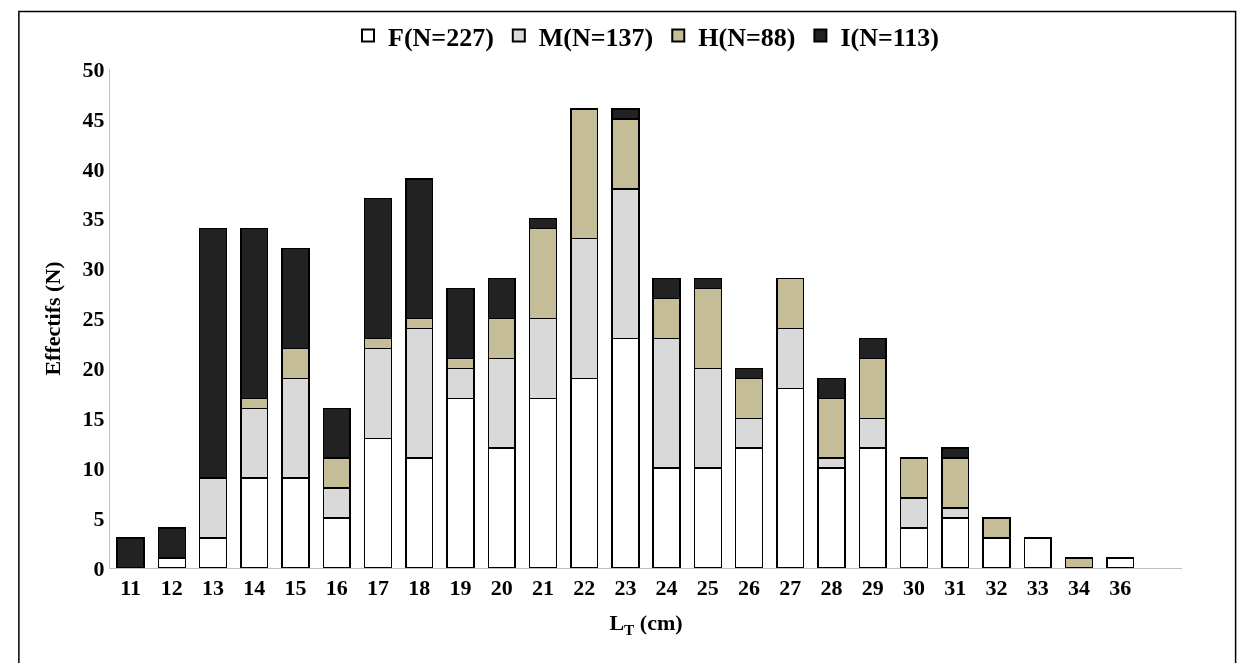  Describe the element at coordinates (646, 624) in the screenshot. I see `x-axis-title: L$_{T}$ (cm)` at that location.